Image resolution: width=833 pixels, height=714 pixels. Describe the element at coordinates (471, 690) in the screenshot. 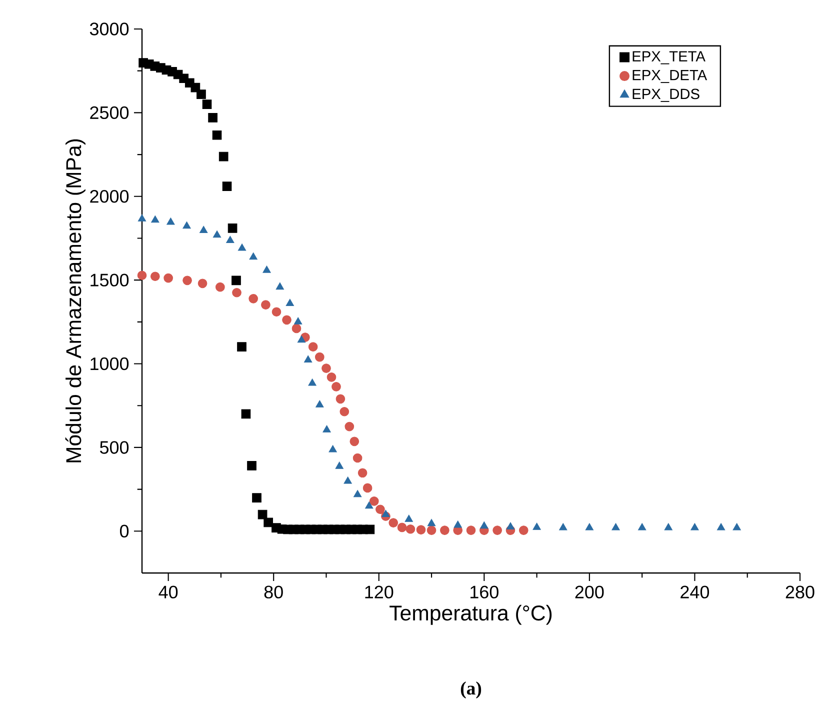

I see `text: (a)` at that location.